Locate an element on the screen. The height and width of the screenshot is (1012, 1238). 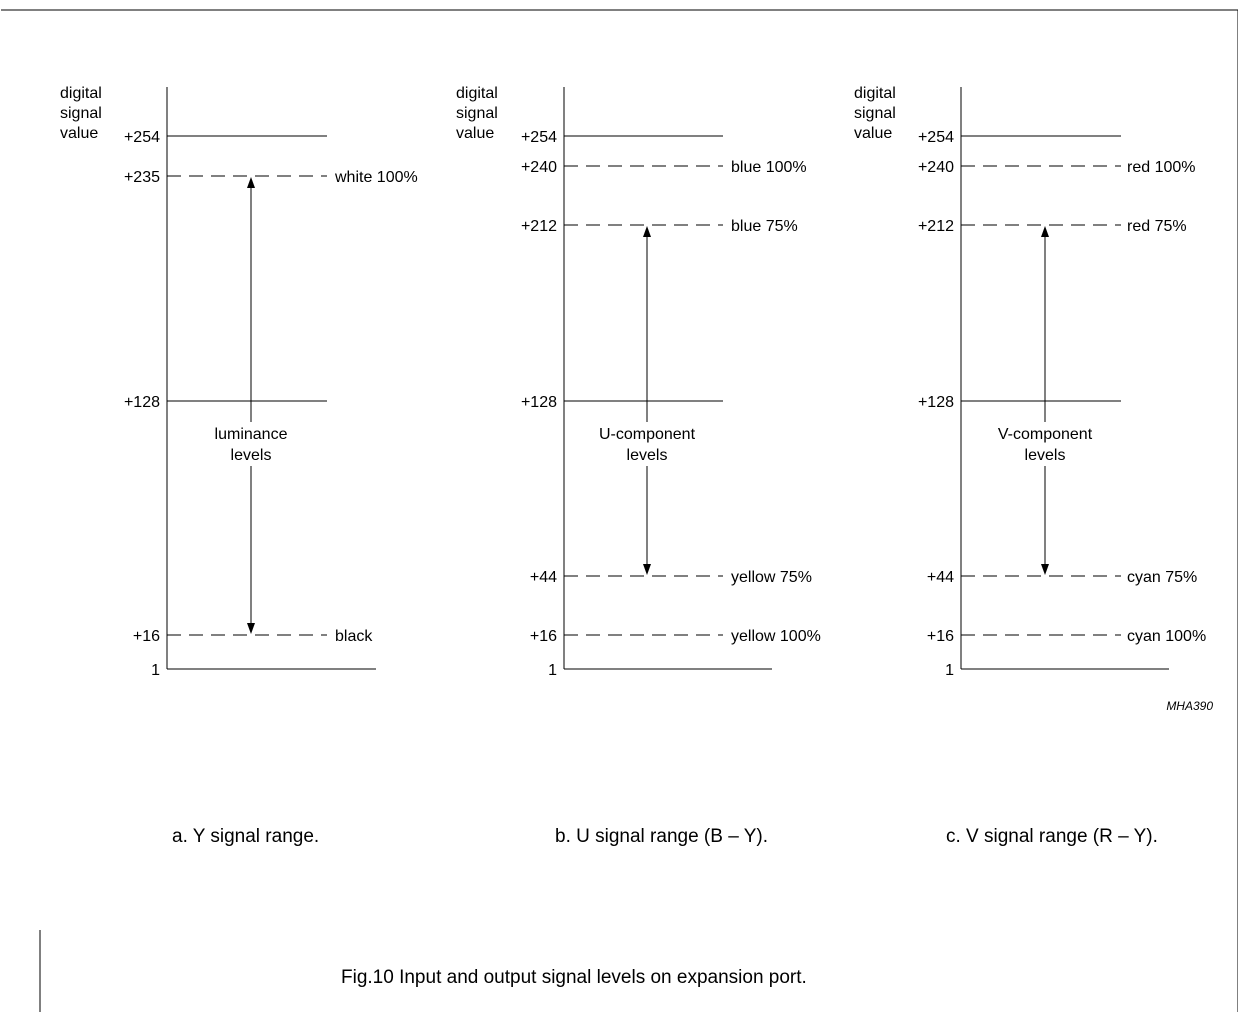
level-label: black is located at coordinates (354, 636).